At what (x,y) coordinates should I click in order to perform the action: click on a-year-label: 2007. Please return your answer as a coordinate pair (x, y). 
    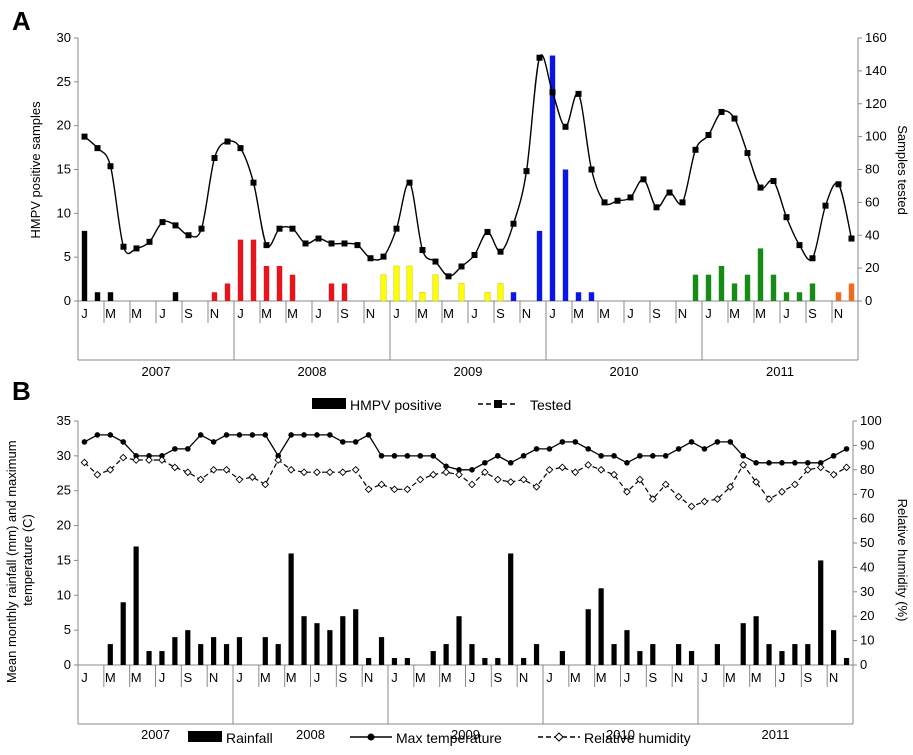
    Looking at the image, I should click on (156, 371).